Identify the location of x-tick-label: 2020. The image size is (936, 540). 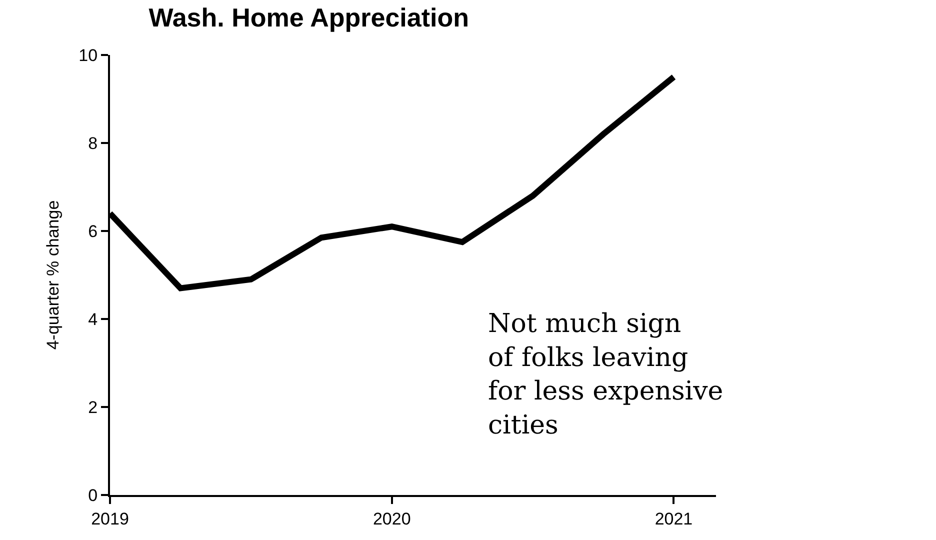
(391, 518).